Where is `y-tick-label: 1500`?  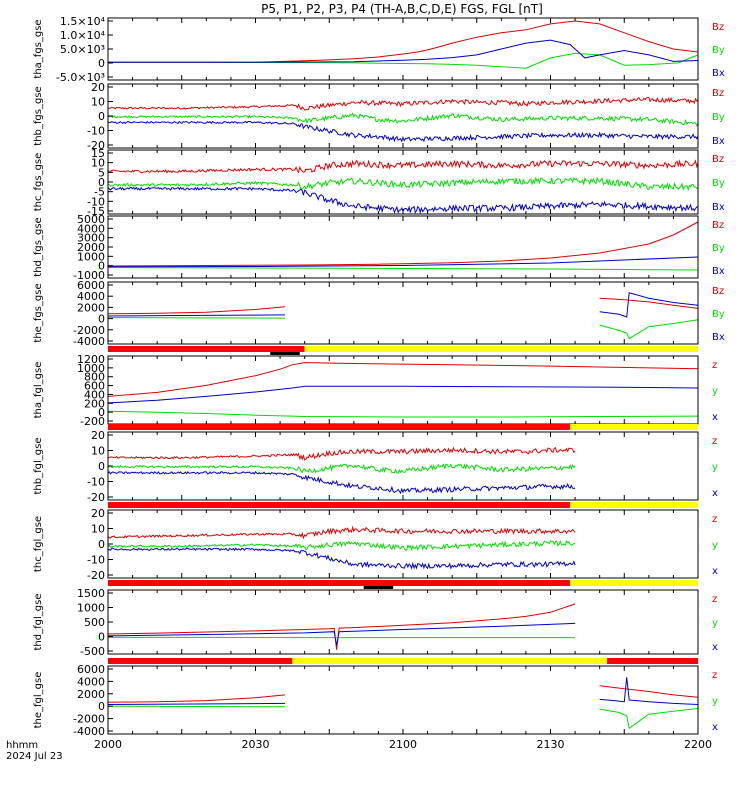
y-tick-label: 1500 is located at coordinates (91, 593).